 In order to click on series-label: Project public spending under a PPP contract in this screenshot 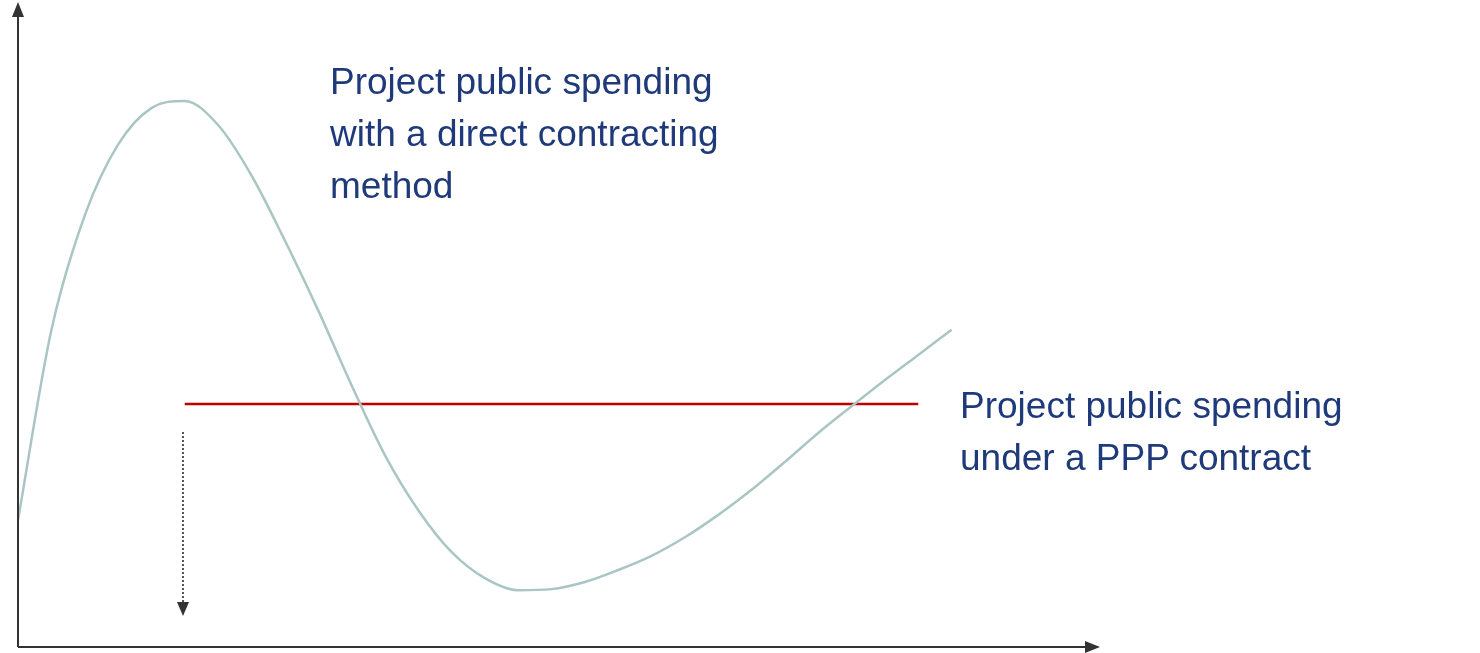, I will do `click(1152, 432)`.